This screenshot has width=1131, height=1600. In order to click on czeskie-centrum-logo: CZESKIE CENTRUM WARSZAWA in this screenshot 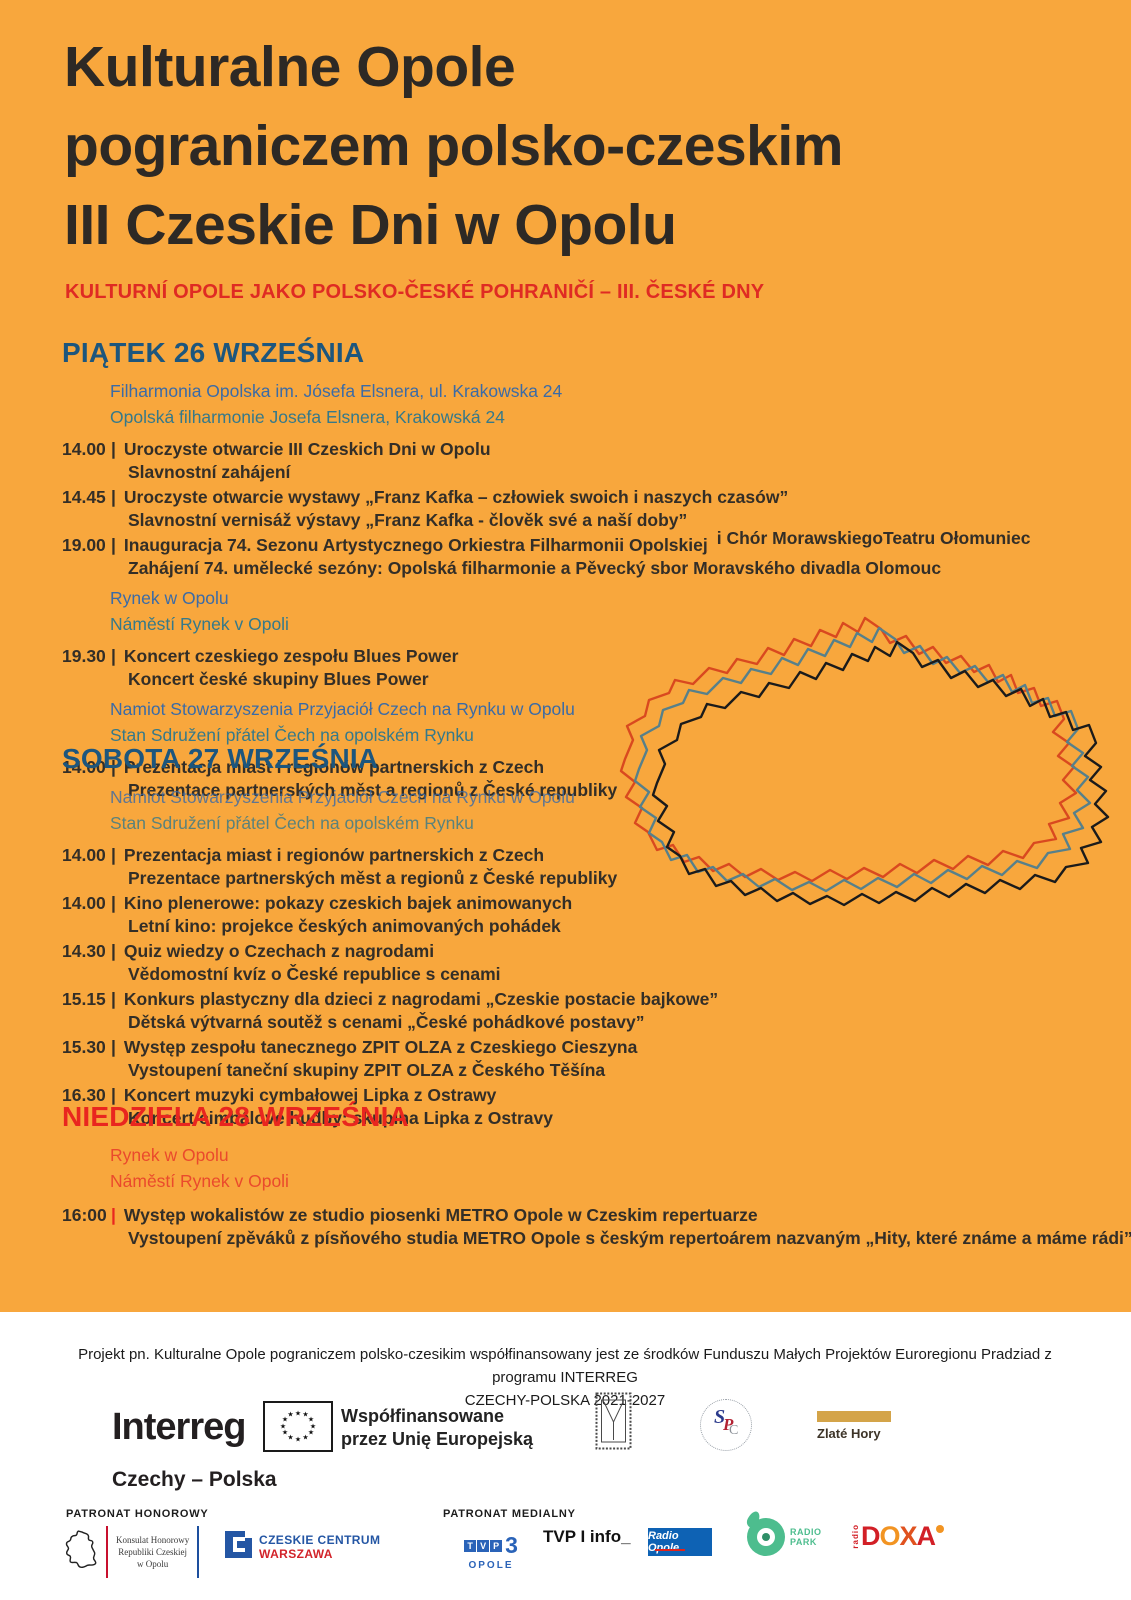, I will do `click(302, 1547)`.